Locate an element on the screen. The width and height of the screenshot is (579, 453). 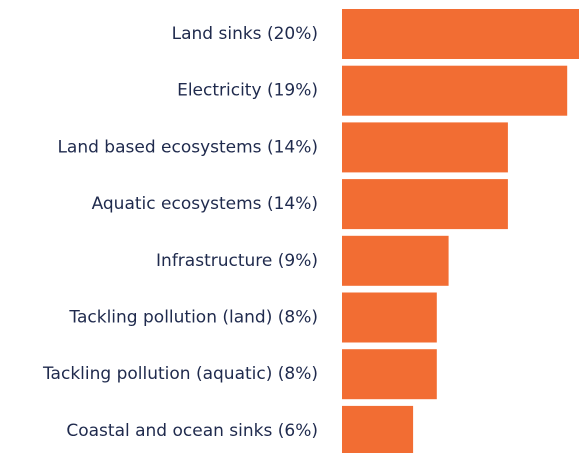
category-label-6: Tackling pollution (aquatic) (8%) is located at coordinates (180, 374).